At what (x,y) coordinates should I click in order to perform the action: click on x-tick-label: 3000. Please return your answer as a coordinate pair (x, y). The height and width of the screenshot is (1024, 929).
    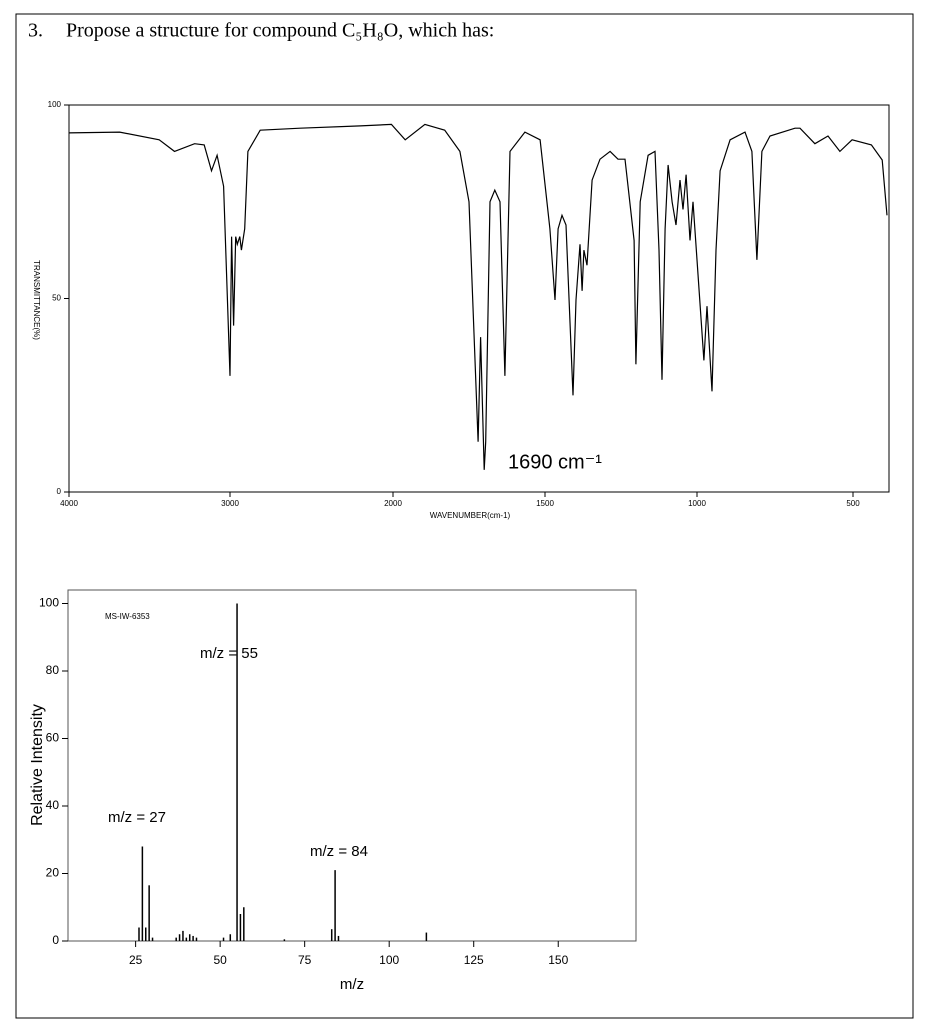
    Looking at the image, I should click on (230, 503).